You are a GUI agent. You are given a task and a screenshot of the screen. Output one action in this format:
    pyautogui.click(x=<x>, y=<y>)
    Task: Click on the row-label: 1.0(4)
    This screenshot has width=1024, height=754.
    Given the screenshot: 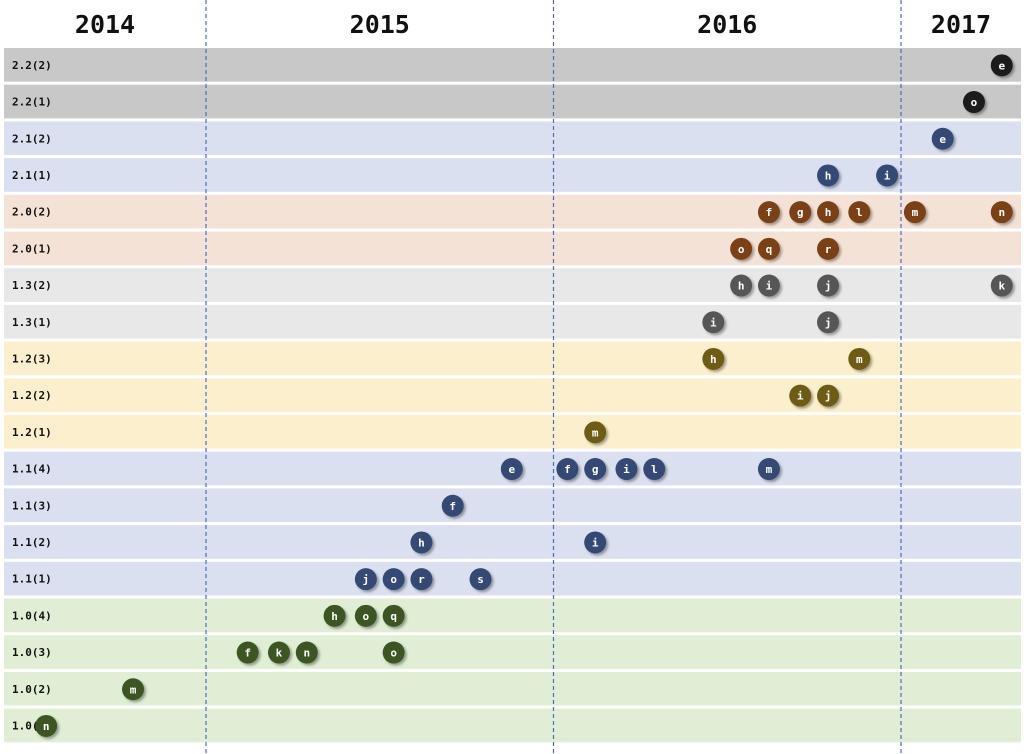 What is the action you would take?
    pyautogui.click(x=32, y=615)
    